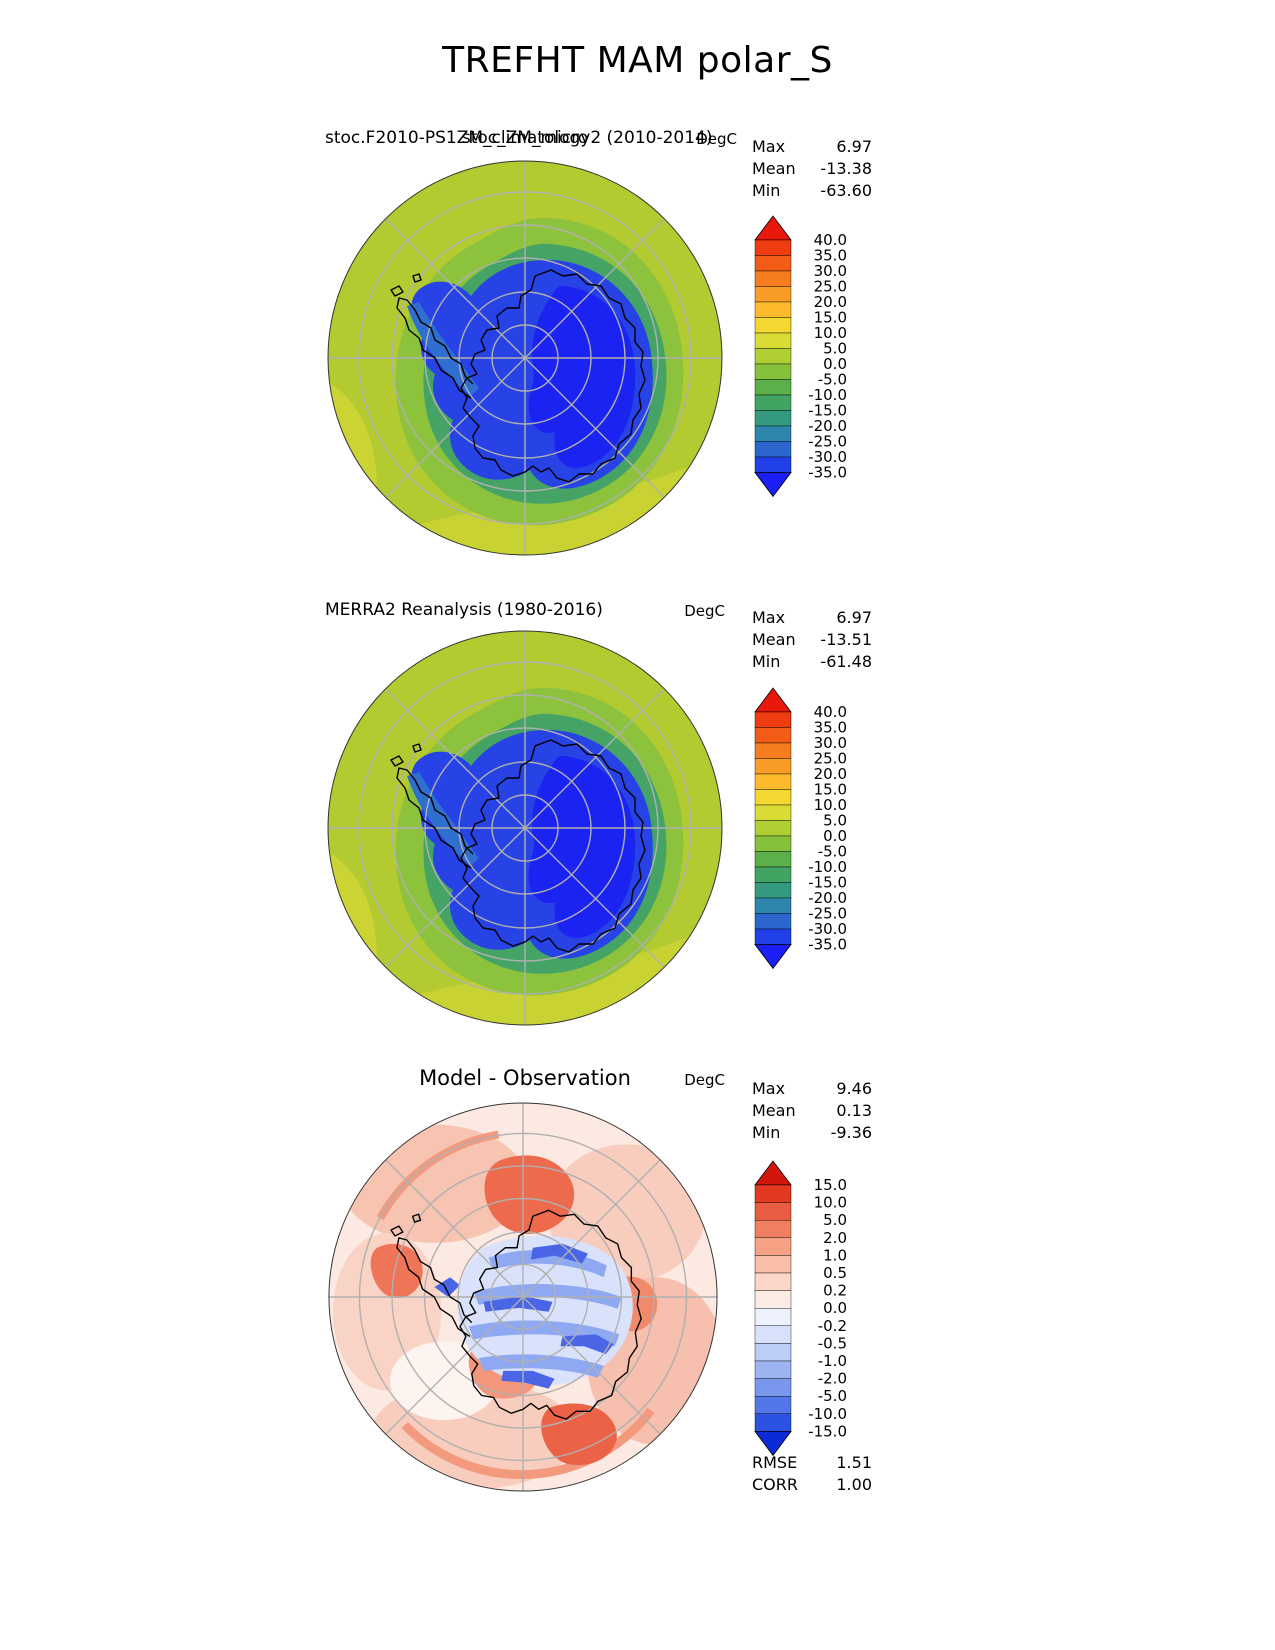  What do you see at coordinates (835, 1255) in the screenshot?
I see `svg-text: 1.0` at bounding box center [835, 1255].